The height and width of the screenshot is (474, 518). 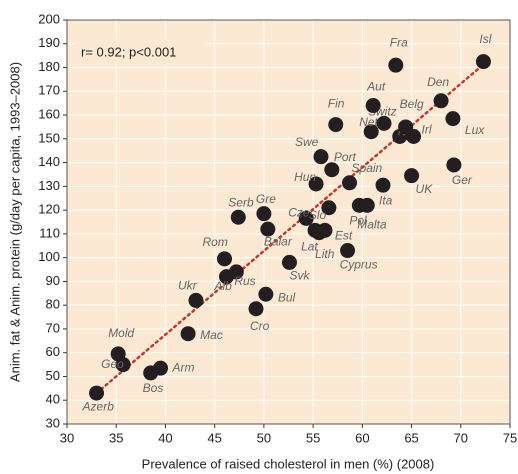 What do you see at coordinates (214, 437) in the screenshot?
I see `x-tick-label: 45` at bounding box center [214, 437].